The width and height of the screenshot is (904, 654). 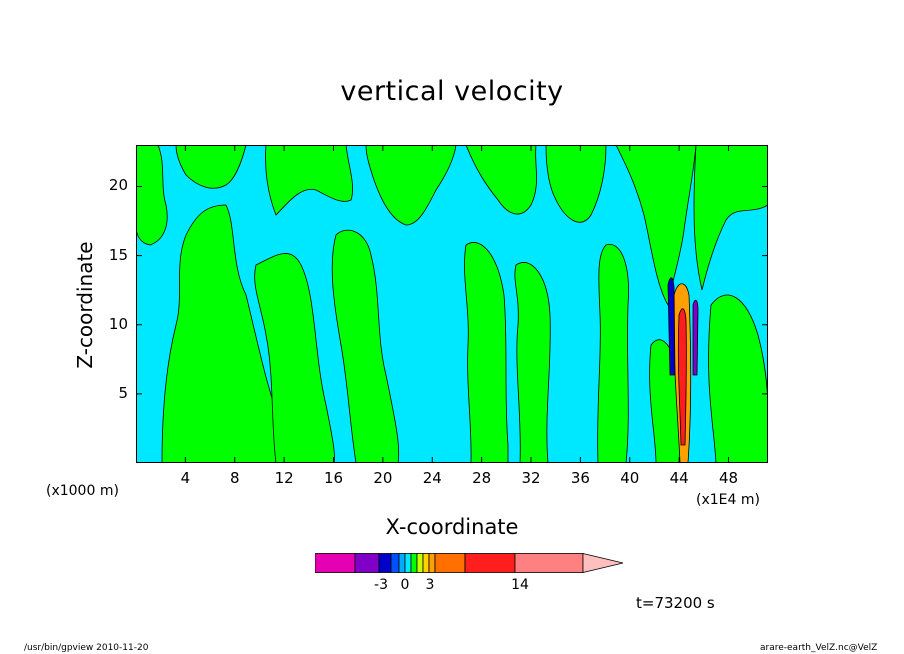 I want to click on footer-right: arare-earth_VelZ.nc@VelZ, so click(x=819, y=648).